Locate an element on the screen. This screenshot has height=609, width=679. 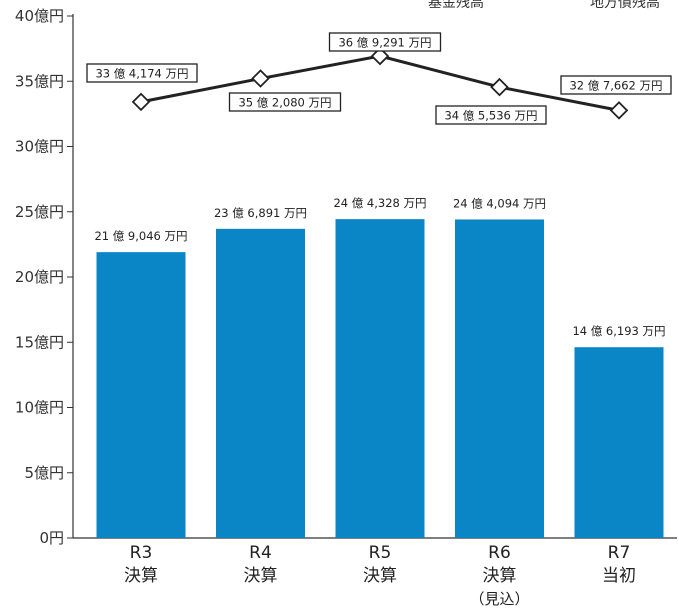
debt-label-2: 36 億 9,291 万円 is located at coordinates (384, 43).